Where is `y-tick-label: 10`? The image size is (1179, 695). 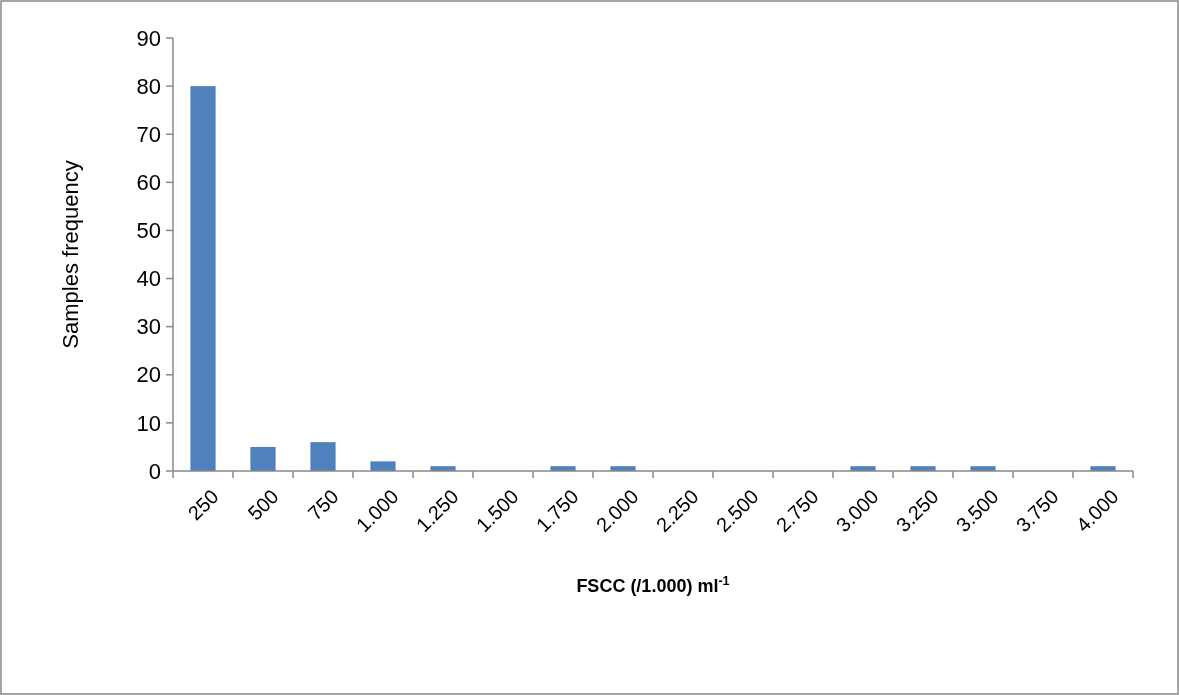 y-tick-label: 10 is located at coordinates (148, 423).